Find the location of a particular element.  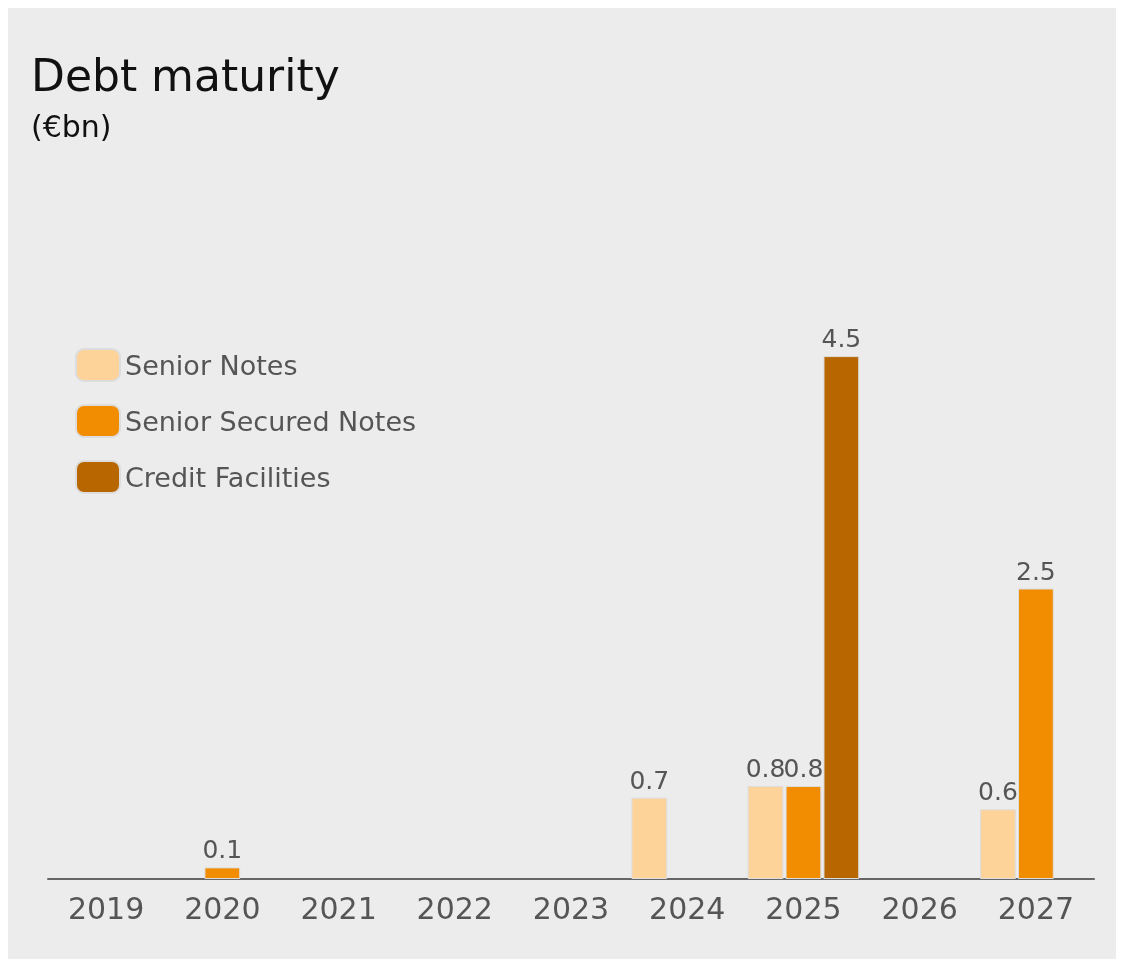

data-label: 4.5 is located at coordinates (841, 339).